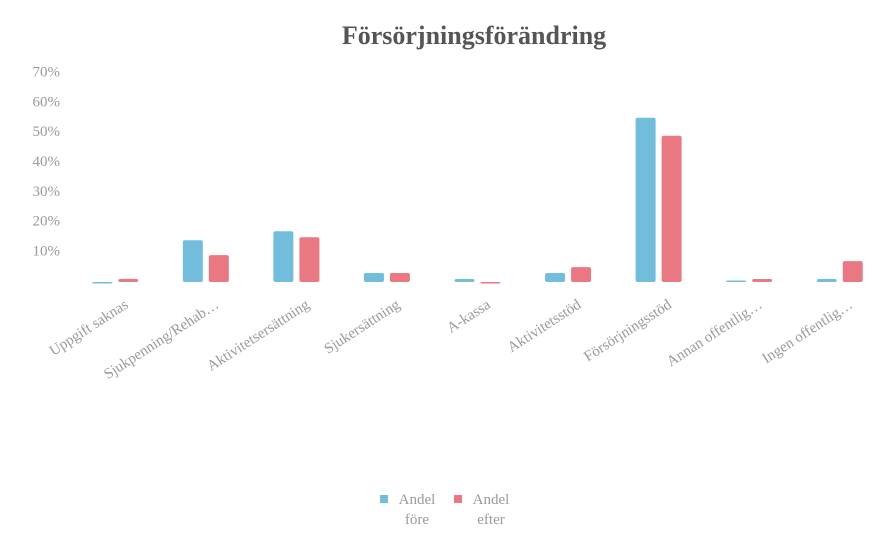  Describe the element at coordinates (47, 132) in the screenshot. I see `y-tick-label: 50%` at that location.